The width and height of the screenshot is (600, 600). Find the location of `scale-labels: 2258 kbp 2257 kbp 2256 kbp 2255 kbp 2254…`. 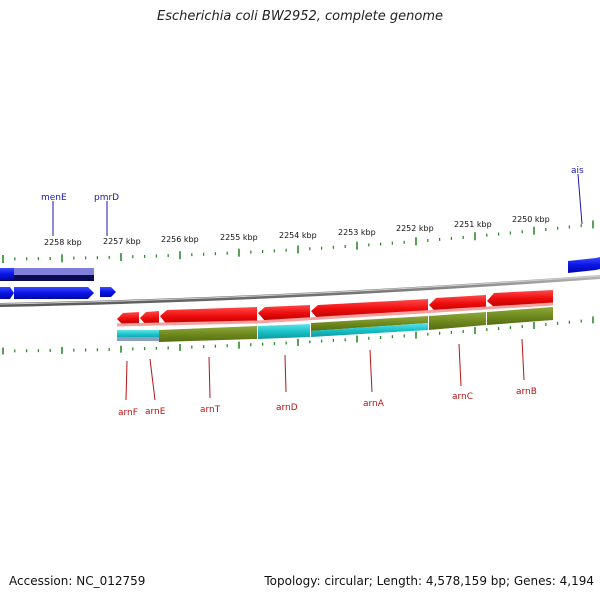

scale-labels: 2258 kbp 2257 kbp 2256 kbp 2255 kbp 2254… is located at coordinates (297, 231).